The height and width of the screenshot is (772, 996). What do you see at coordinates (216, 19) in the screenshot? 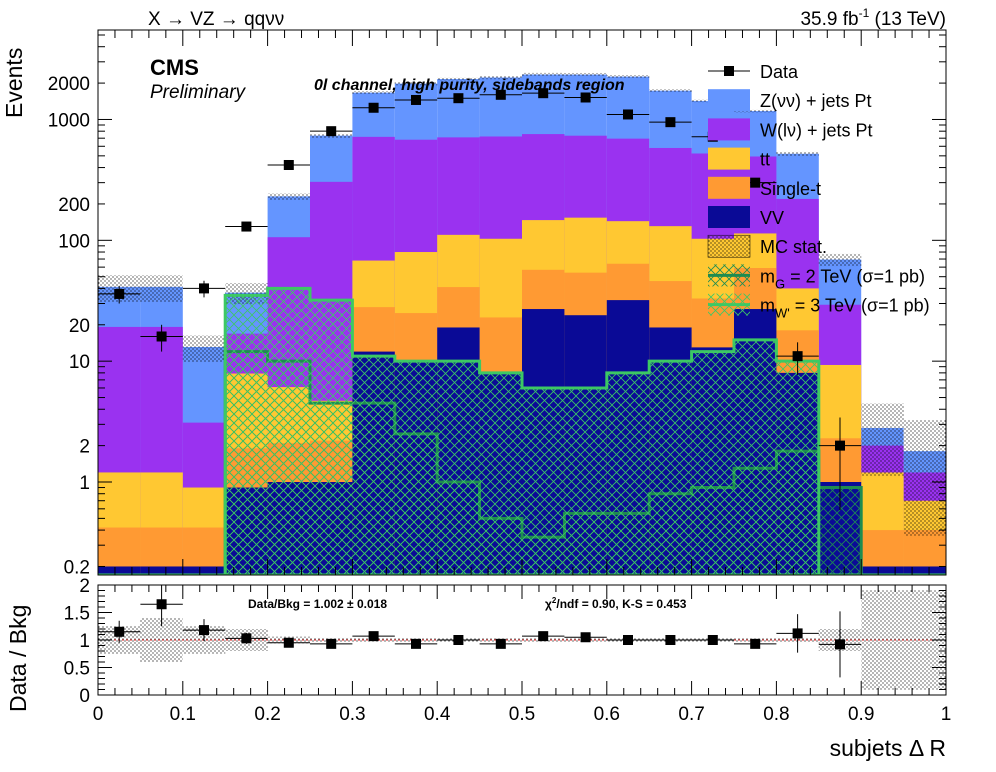
I see `title-left: X → VZ → qqνν` at bounding box center [216, 19].